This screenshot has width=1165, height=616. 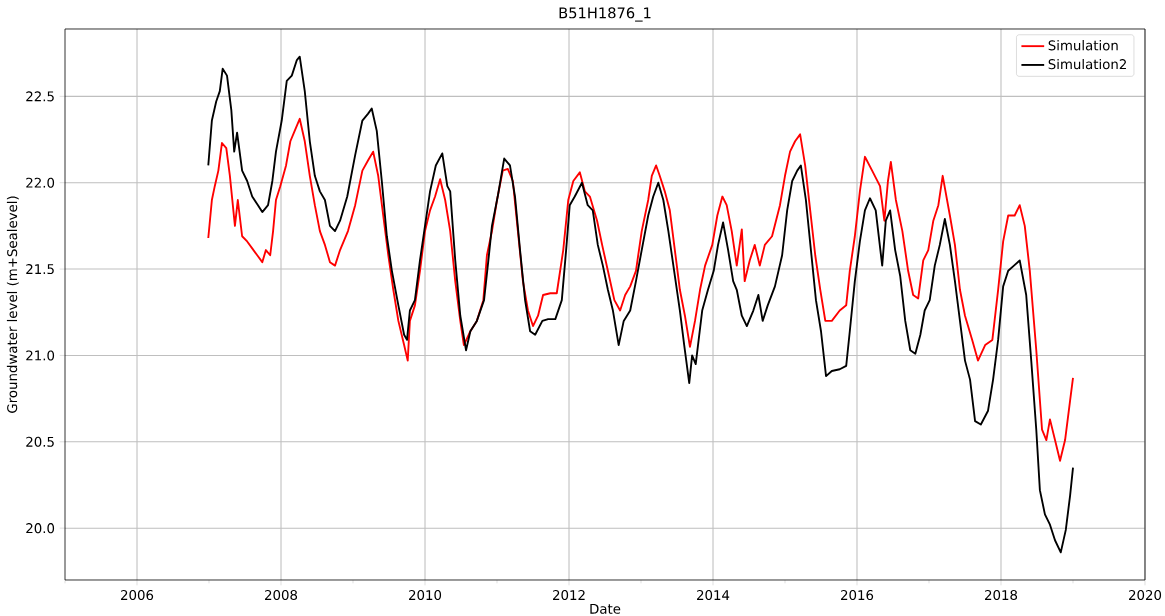 What do you see at coordinates (1083, 45) in the screenshot?
I see `legend-label: Simulation` at bounding box center [1083, 45].